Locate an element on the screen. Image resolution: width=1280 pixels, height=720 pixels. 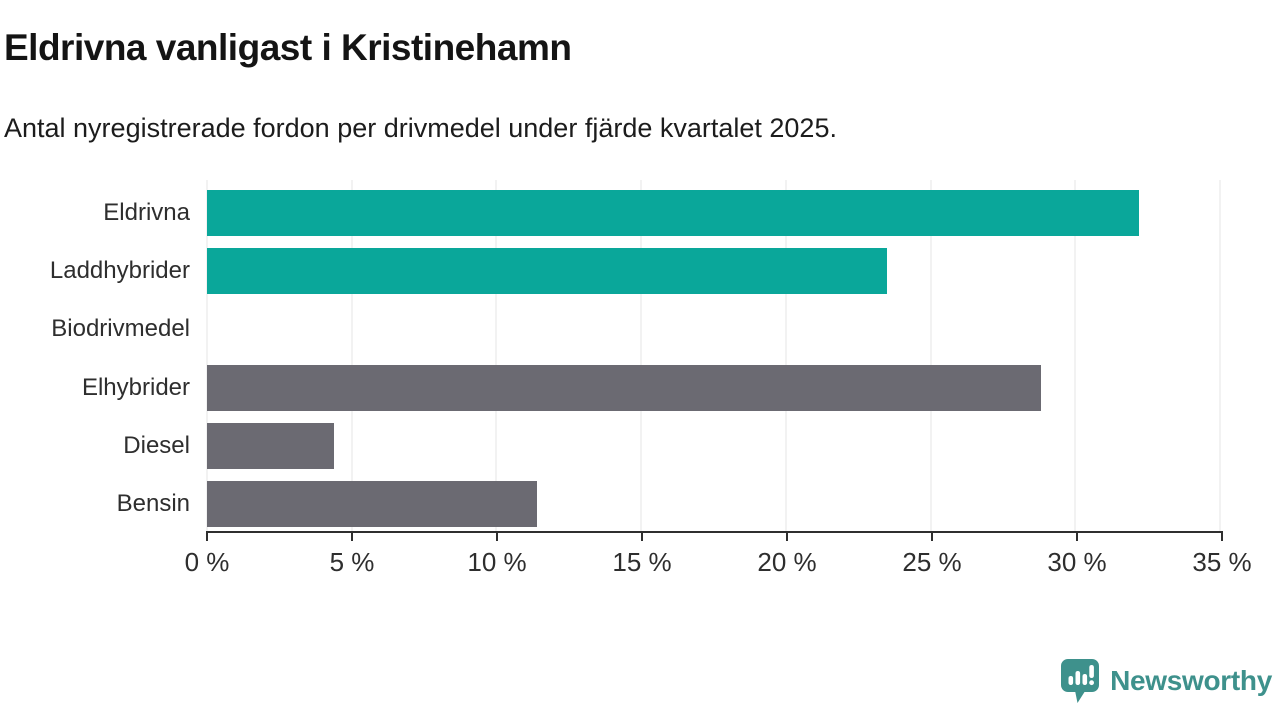
bar-laddhybrider is located at coordinates (547, 271).